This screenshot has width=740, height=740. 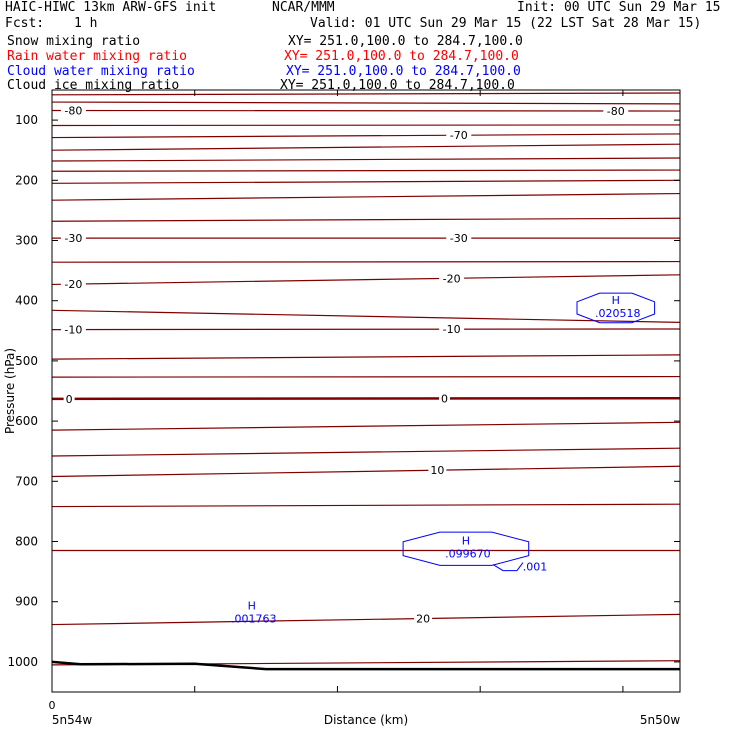 I want to click on fcst-label: Fcst:, so click(x=25, y=23).